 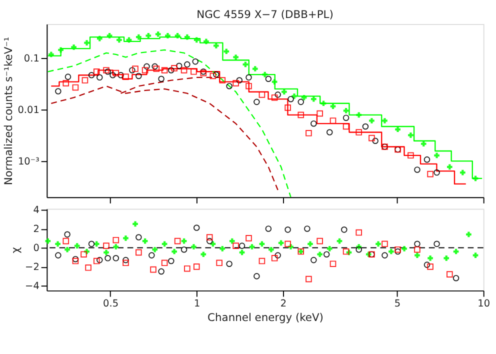 What do you see at coordinates (111, 304) in the screenshot?
I see `x-tick-label: 0.5` at bounding box center [111, 304].